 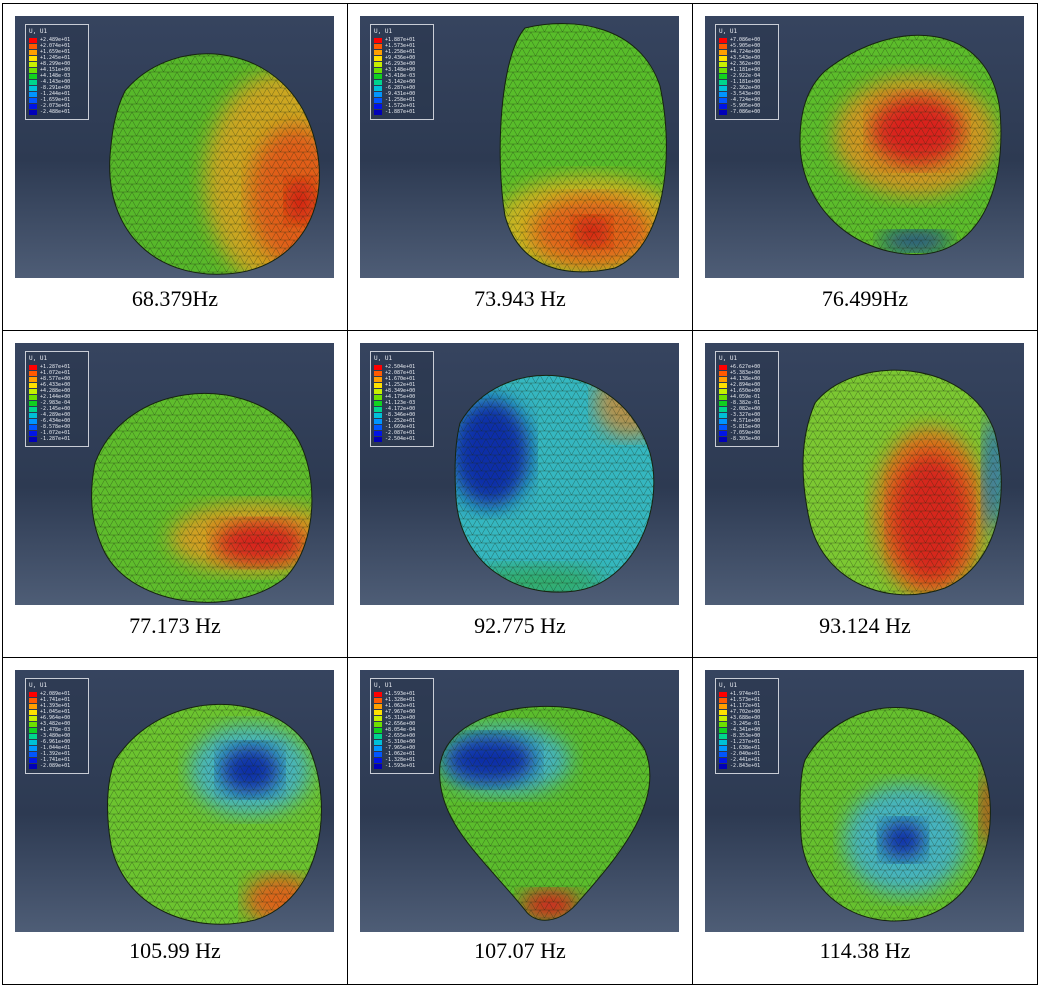 What do you see at coordinates (400, 397) in the screenshot?
I see `legend-value: +4.175e+00` at bounding box center [400, 397].